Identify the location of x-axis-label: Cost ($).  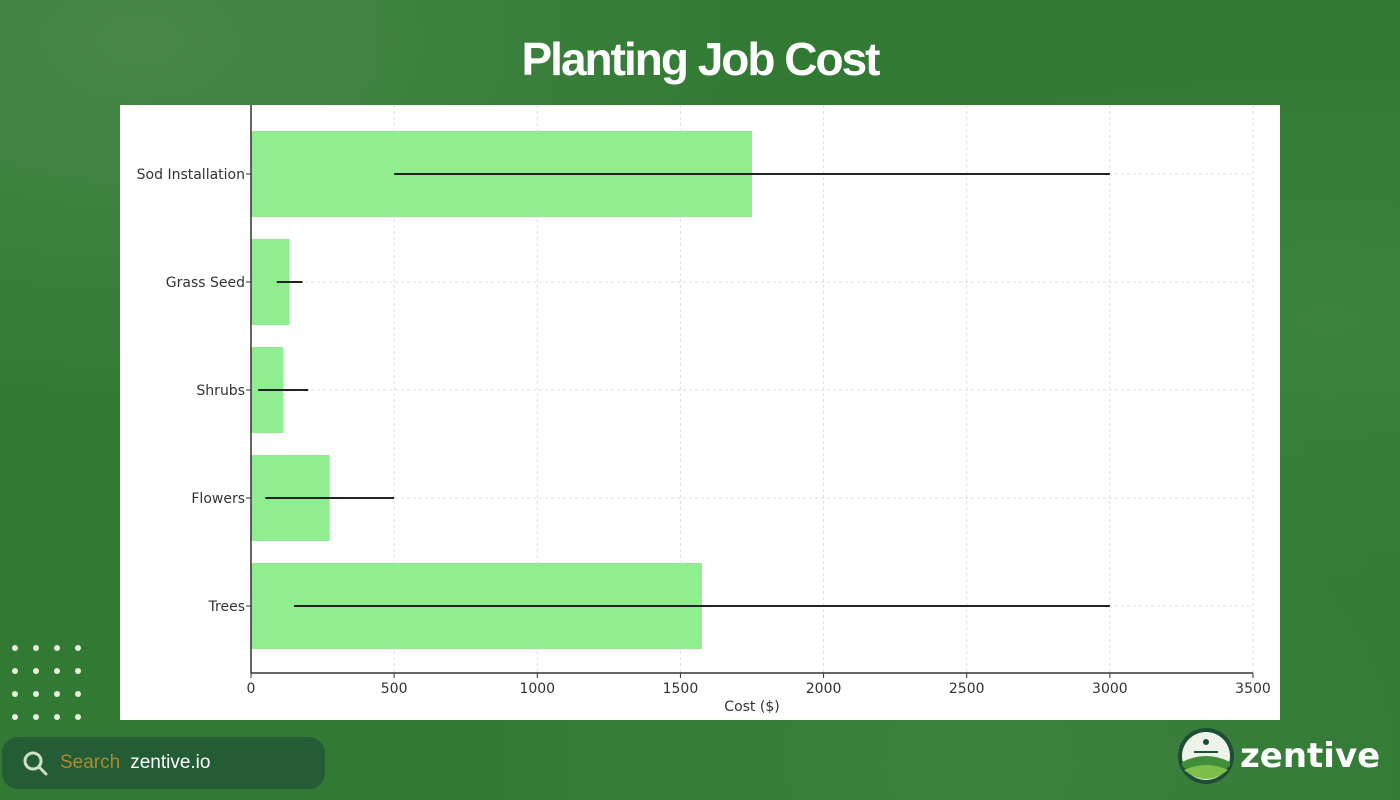
(751, 707).